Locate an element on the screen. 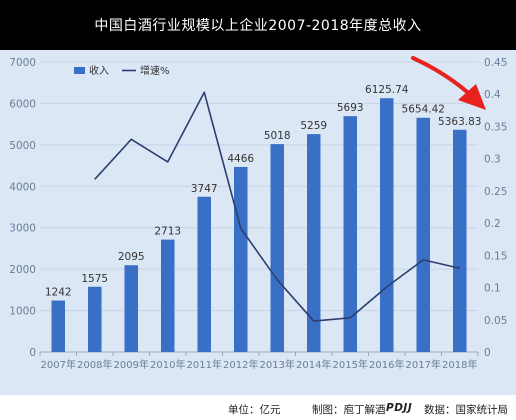 The width and height of the screenshot is (516, 420). bar-data-label: 5259 is located at coordinates (313, 126).